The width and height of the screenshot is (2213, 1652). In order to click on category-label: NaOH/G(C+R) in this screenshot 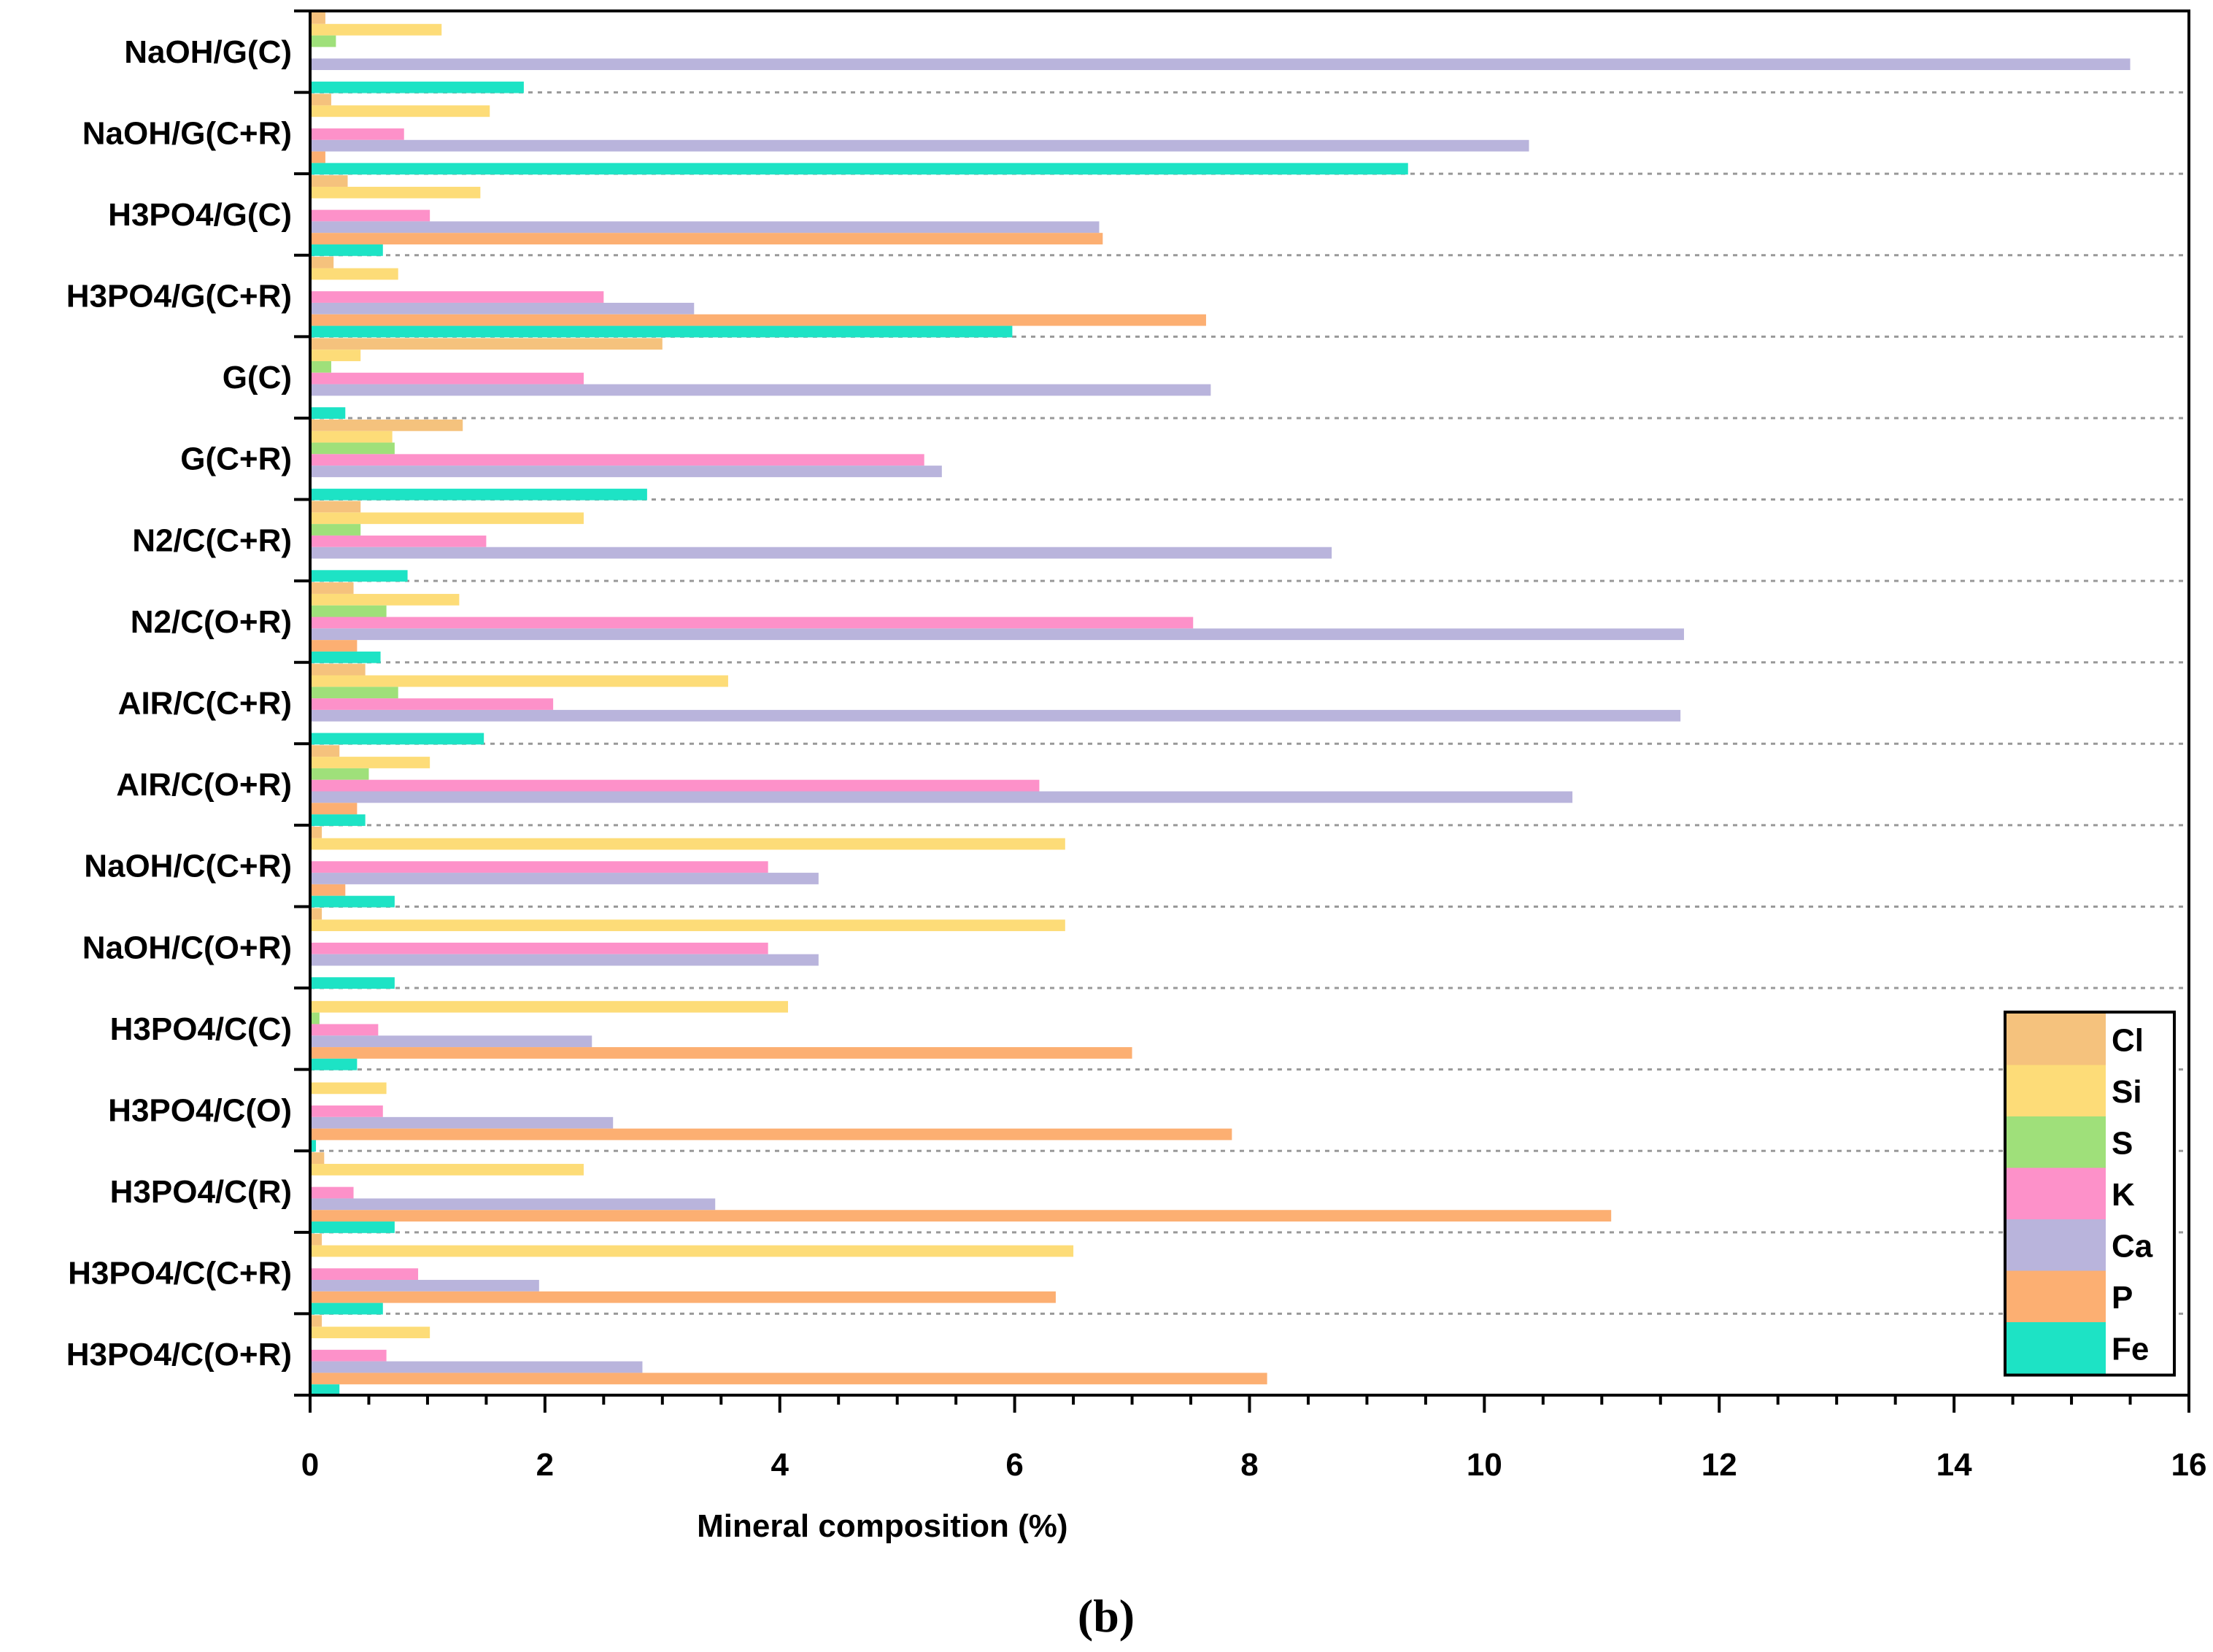, I will do `click(187, 133)`.